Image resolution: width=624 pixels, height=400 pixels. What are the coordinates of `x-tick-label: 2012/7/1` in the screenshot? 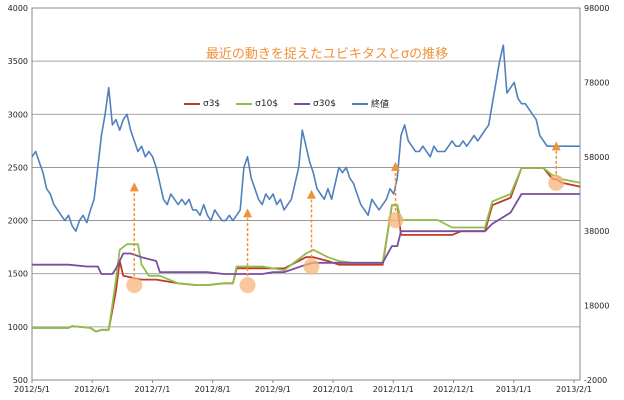 It's located at (152, 389).